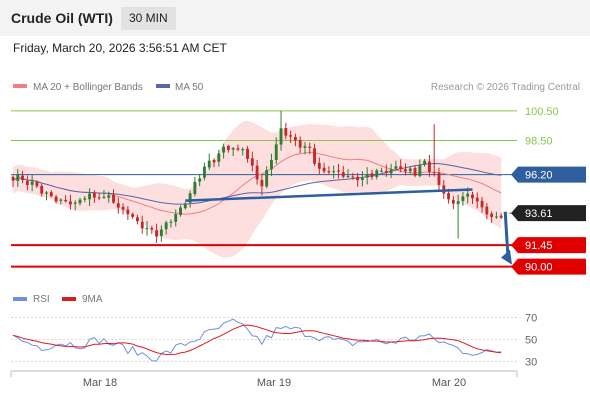 Image resolution: width=590 pixels, height=400 pixels. Describe the element at coordinates (20, 86) in the screenshot. I see `ma20-legend-swatch` at that location.